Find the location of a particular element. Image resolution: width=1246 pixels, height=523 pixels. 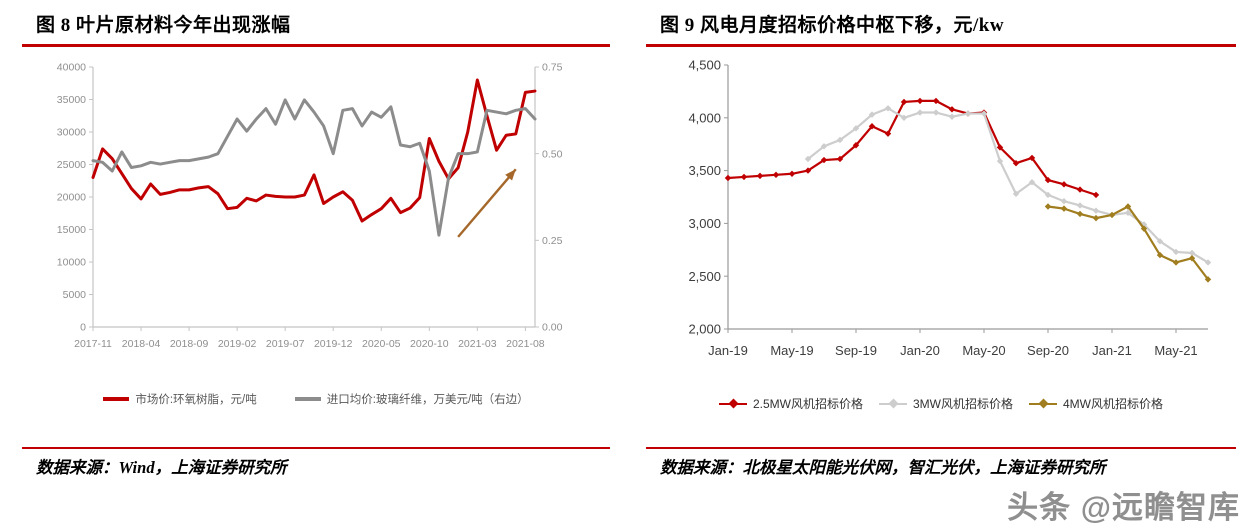

svg-text: Jan-21 is located at coordinates (1112, 350).